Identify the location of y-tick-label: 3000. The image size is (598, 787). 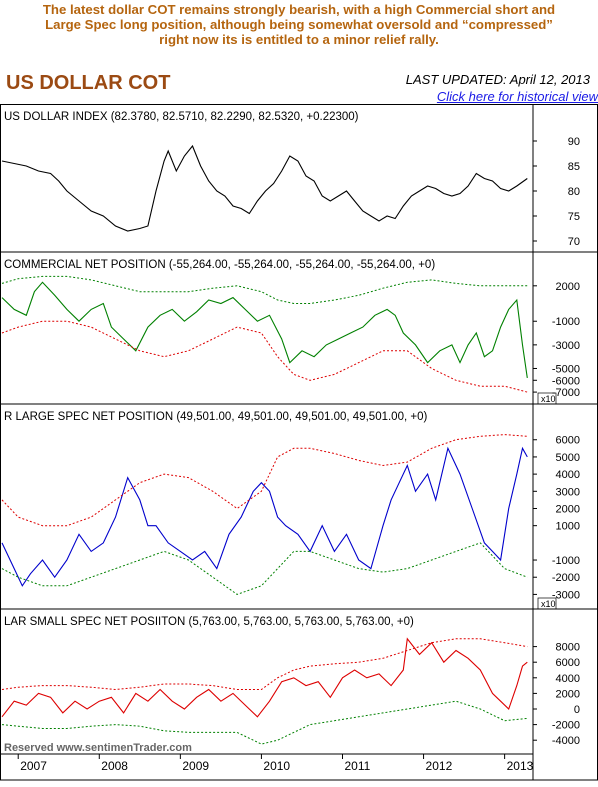
(568, 492).